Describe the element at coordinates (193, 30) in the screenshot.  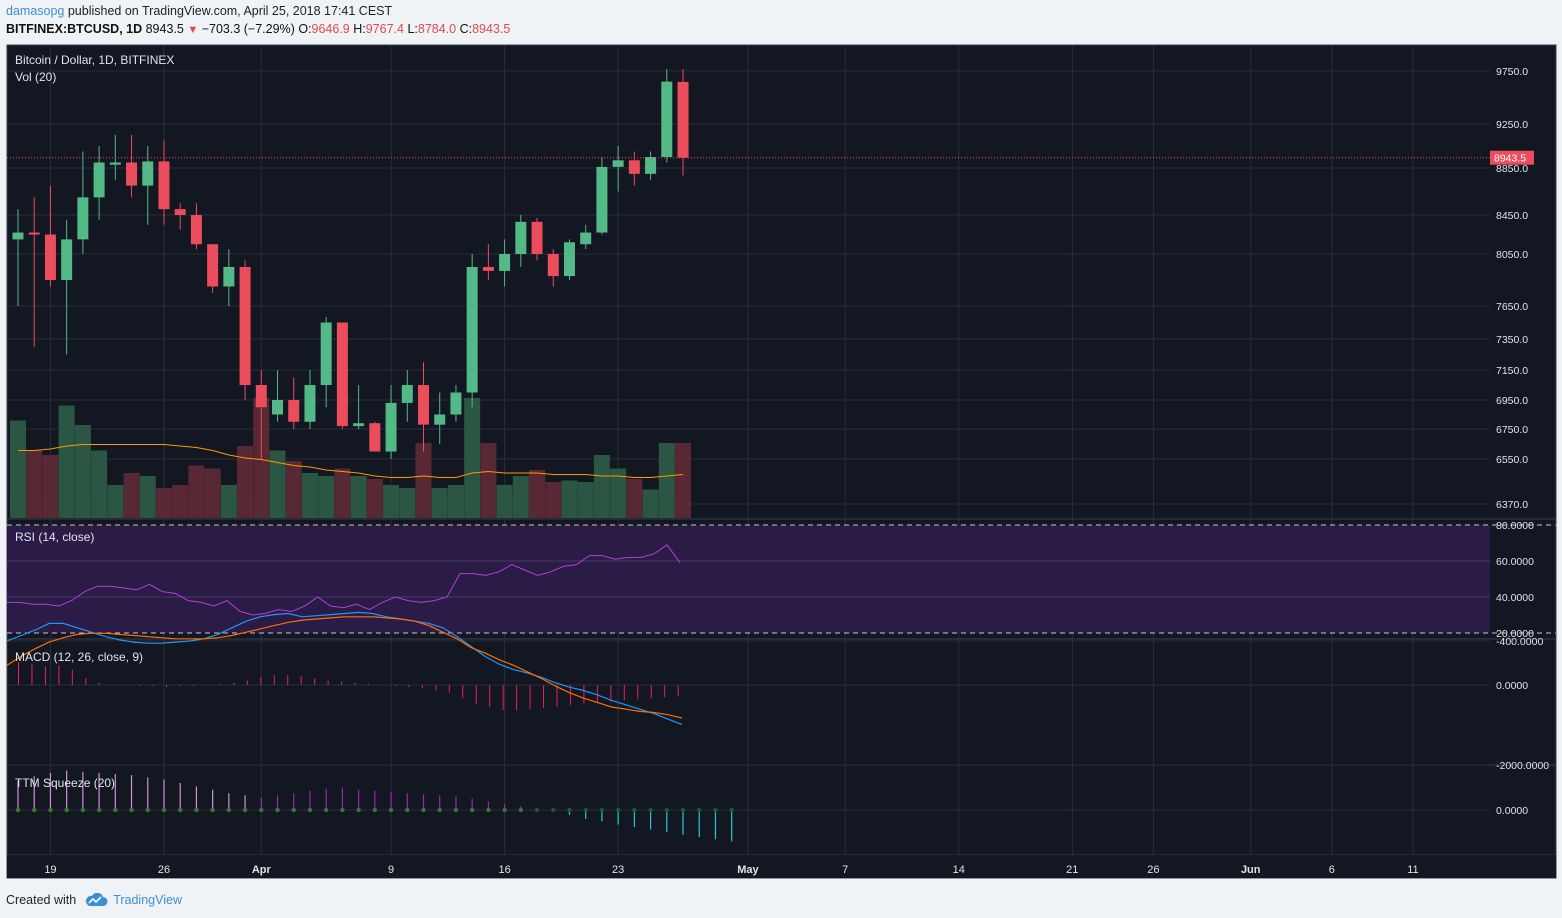
I see `down-arrow-icon: ▼` at that location.